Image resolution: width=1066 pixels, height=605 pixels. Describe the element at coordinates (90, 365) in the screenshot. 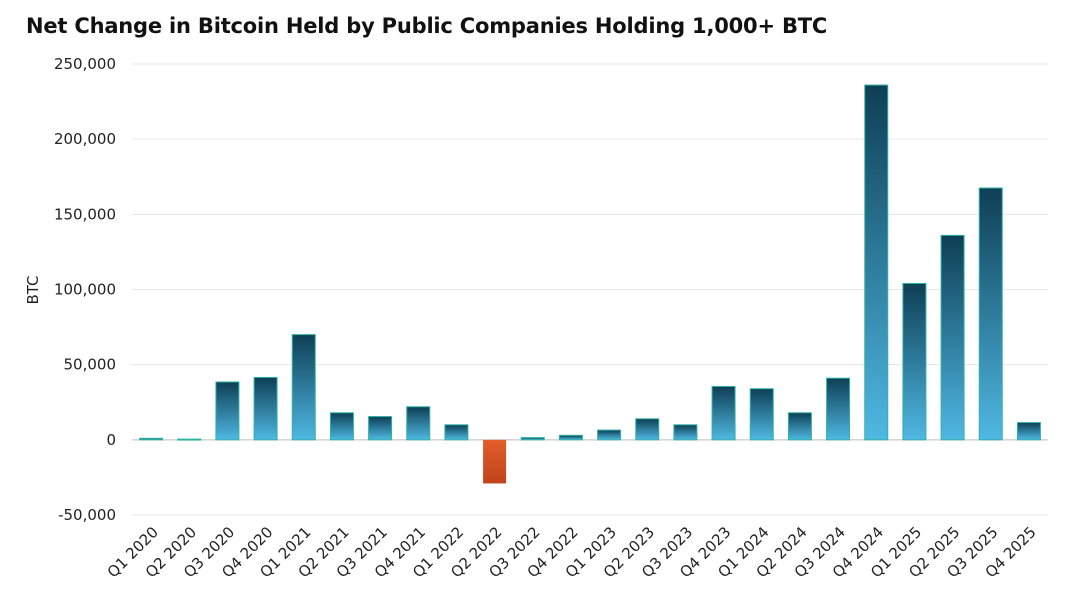

I see `y-tick-label: 50,000` at that location.